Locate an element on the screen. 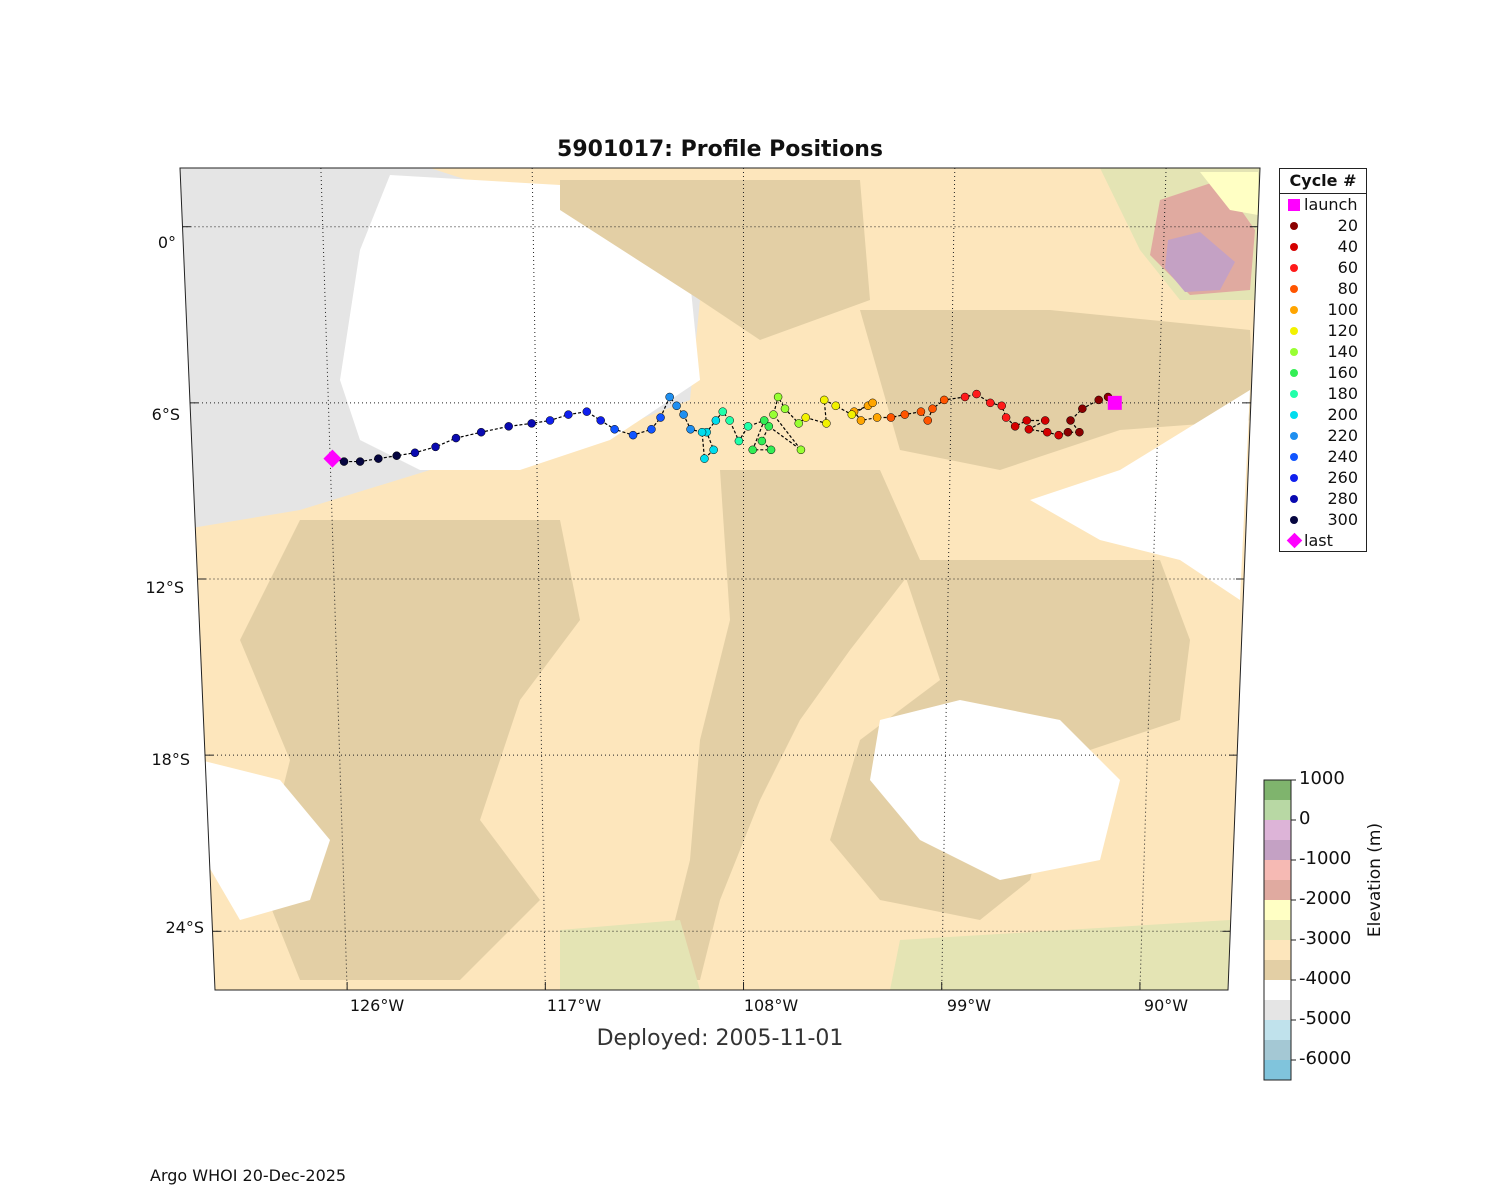 Image resolution: width=1500 pixels, height=1200 pixels. legend-label: 140 is located at coordinates (1342, 351).